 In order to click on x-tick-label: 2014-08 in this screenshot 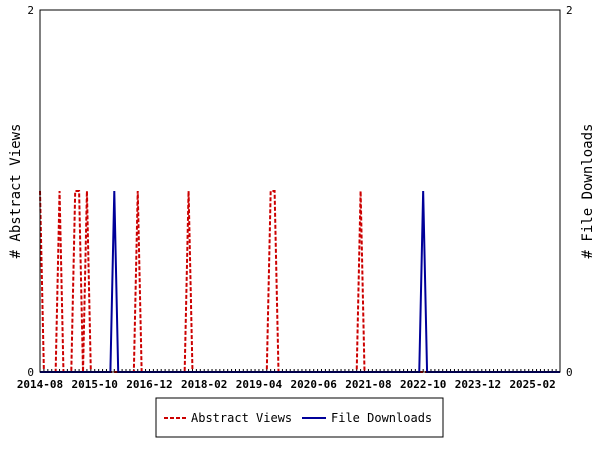, I will do `click(40, 384)`.